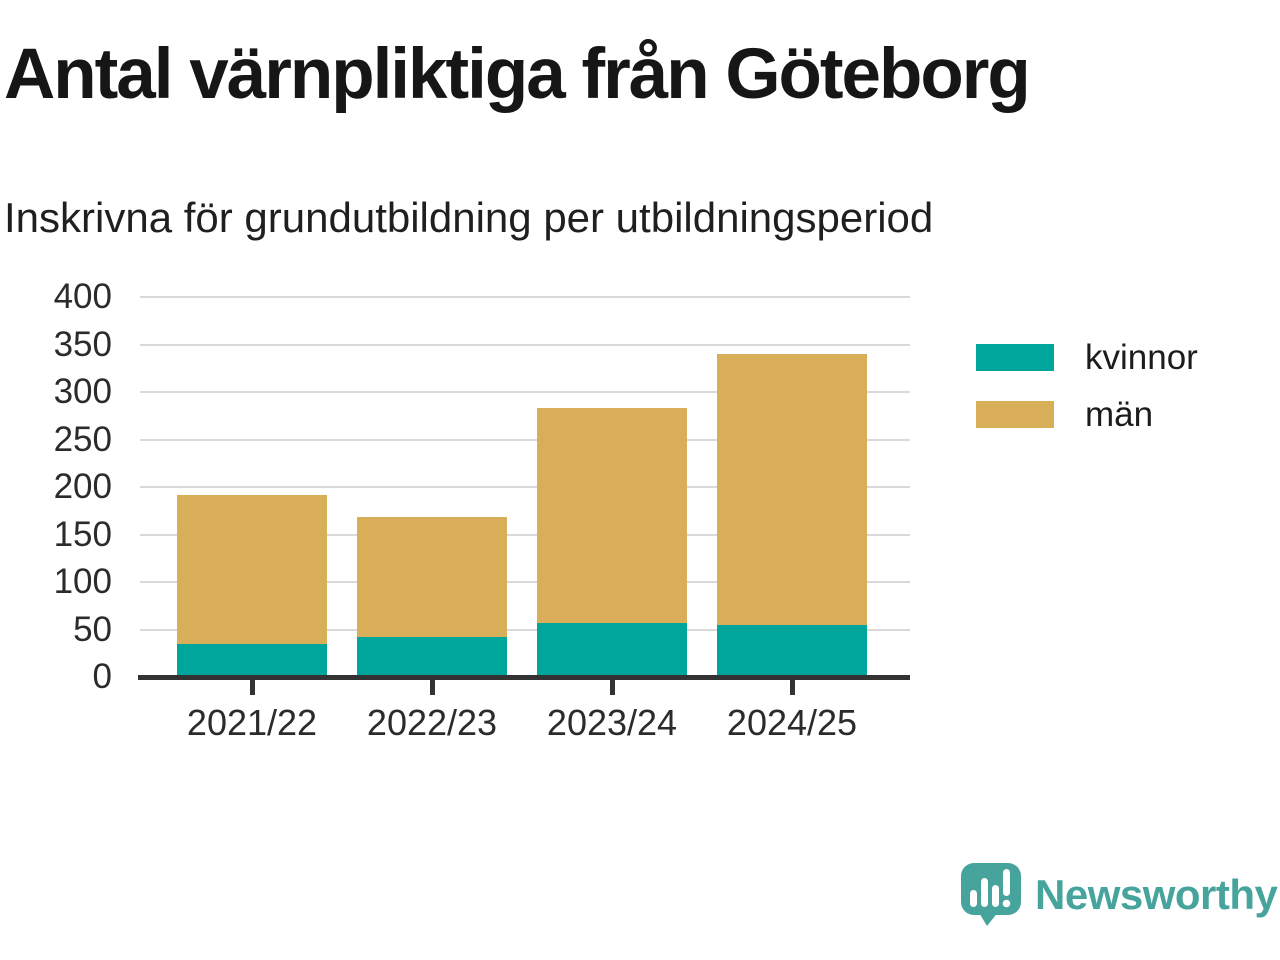  Describe the element at coordinates (82, 486) in the screenshot. I see `y-tick-label-200: 200` at that location.